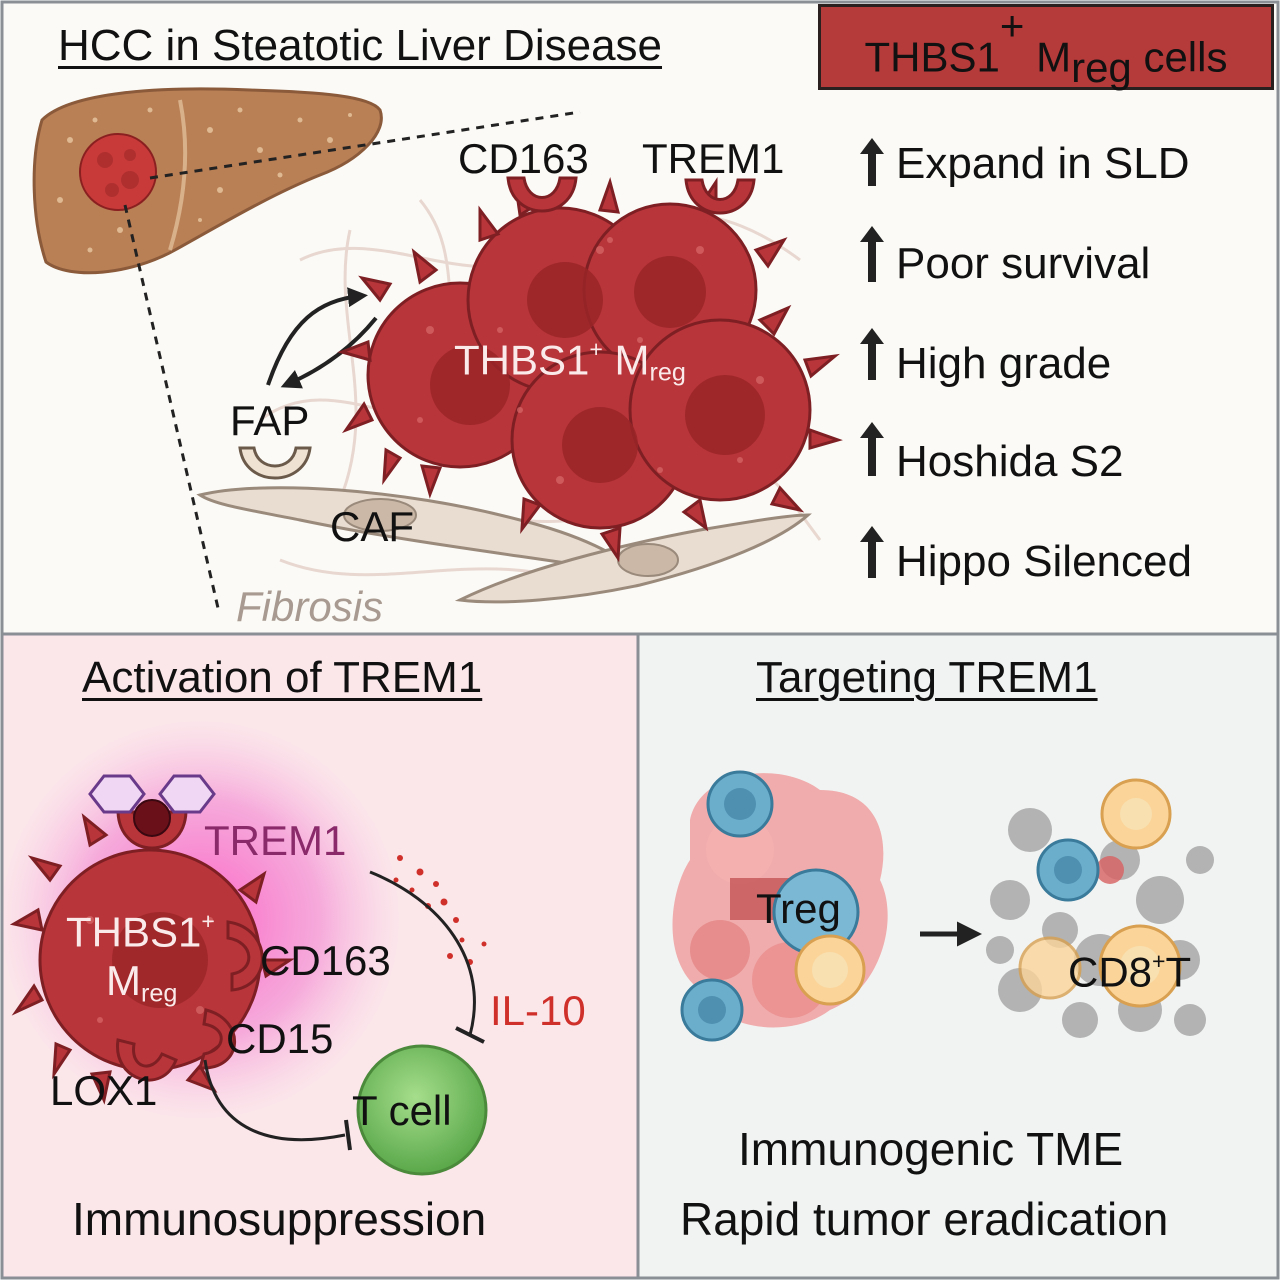 This screenshot has width=1280, height=1280. What do you see at coordinates (1023, 263) in the screenshot?
I see `stat-poor-survival: Poor survival` at bounding box center [1023, 263].